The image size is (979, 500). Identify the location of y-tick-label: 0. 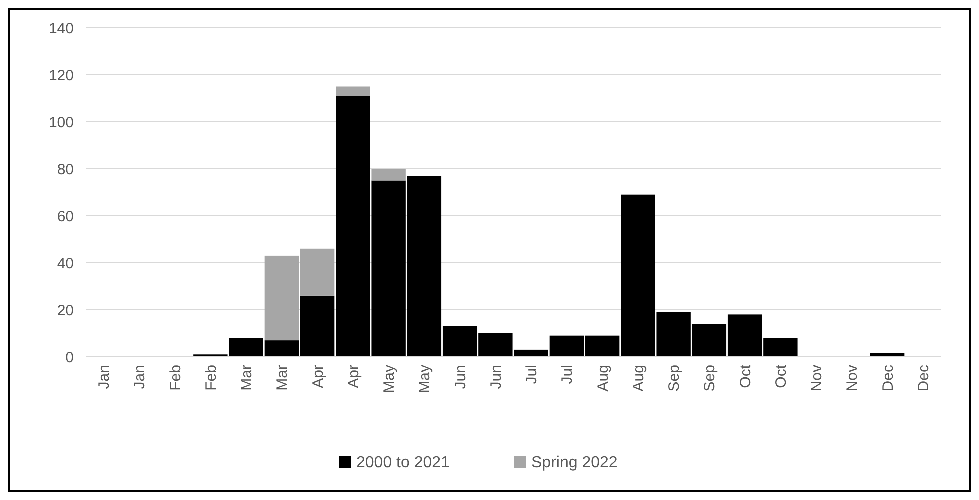
(70, 357).